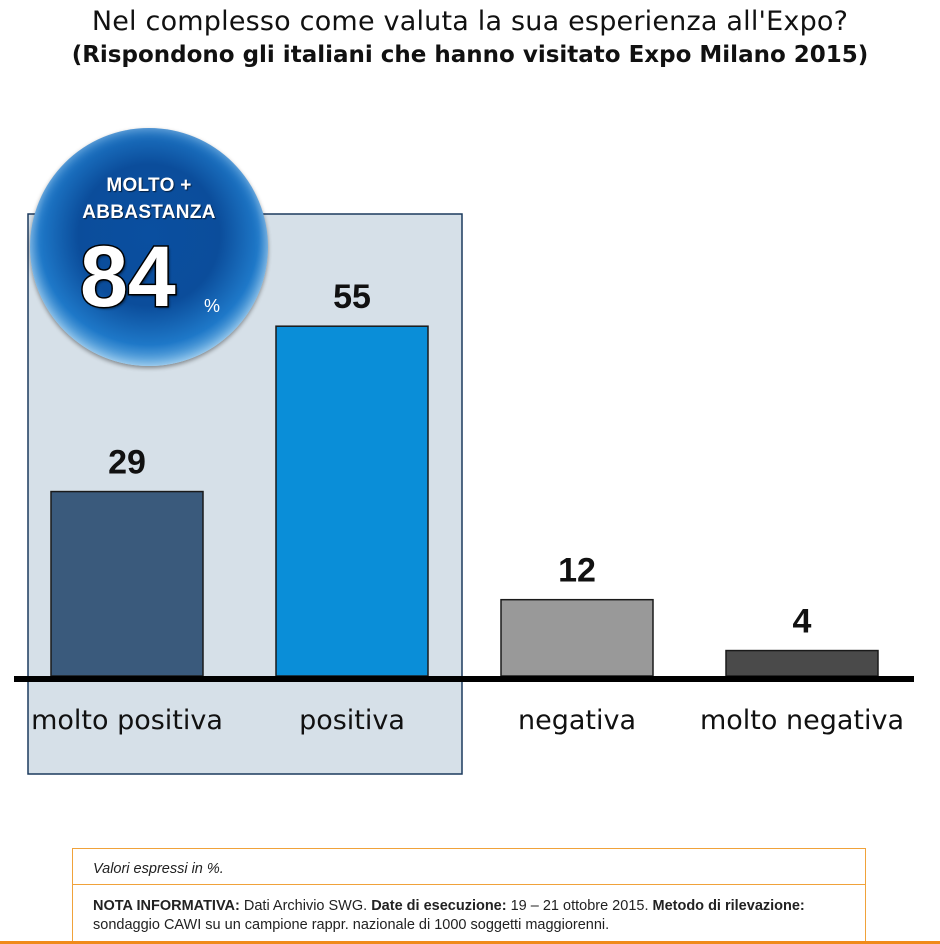 The height and width of the screenshot is (944, 940). What do you see at coordinates (439, 906) in the screenshot?
I see `note-label-date: Date di esecuzione:` at bounding box center [439, 906].